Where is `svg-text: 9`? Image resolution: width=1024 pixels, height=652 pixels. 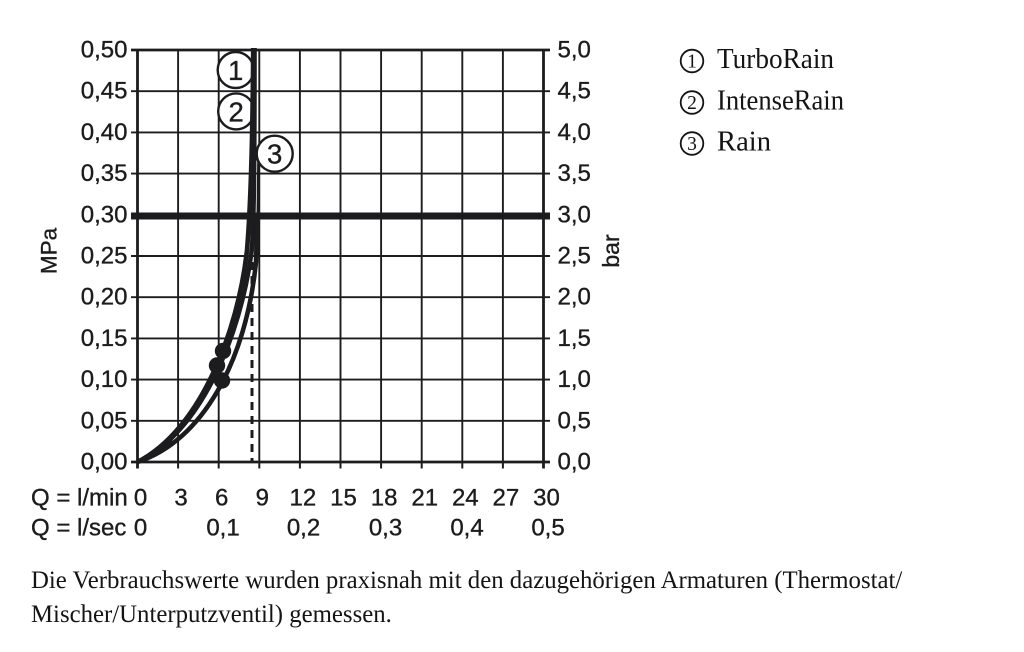
svg-text: 9 is located at coordinates (262, 498).